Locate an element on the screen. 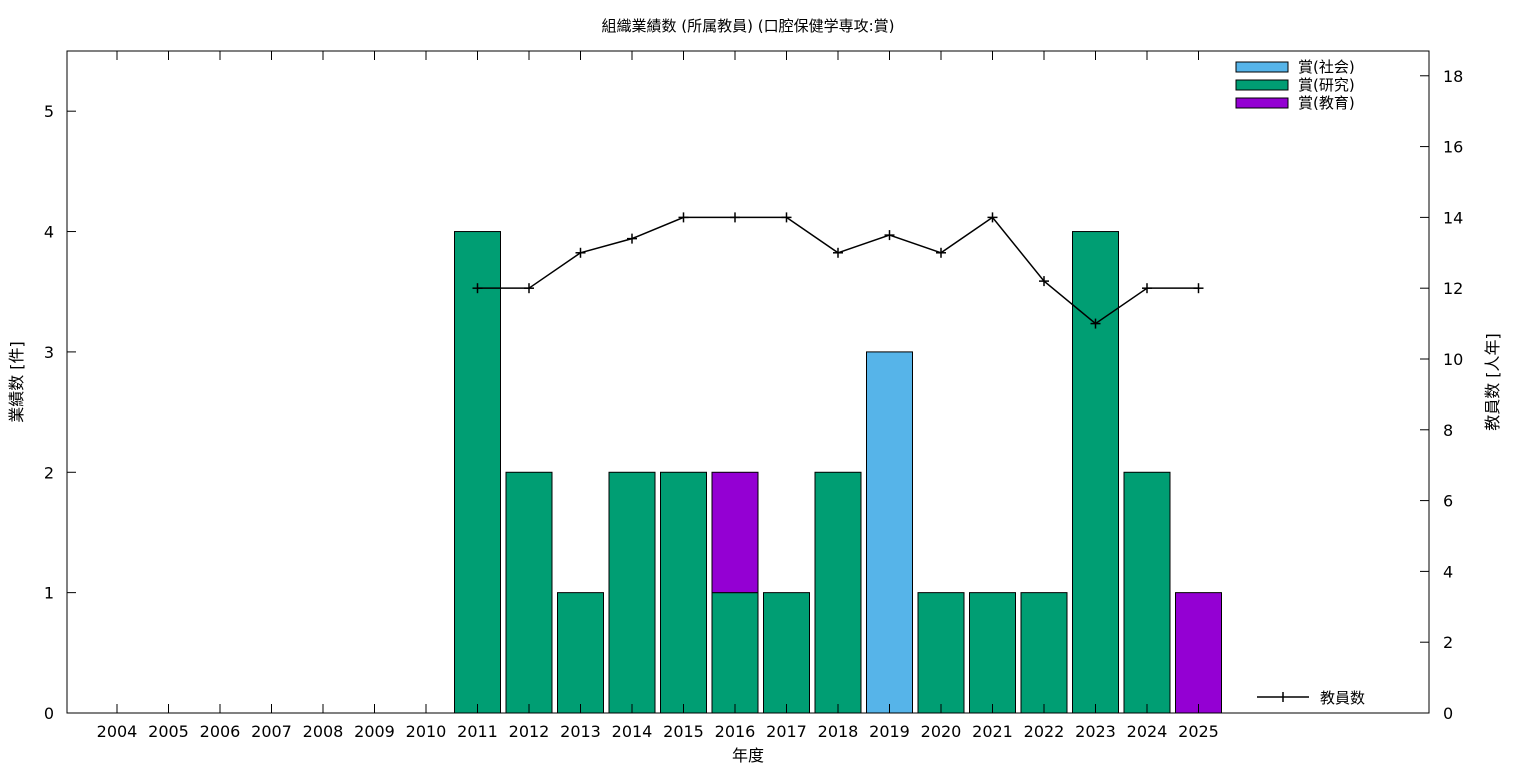 This screenshot has height=768, width=1536. y2-tick-label: 2 is located at coordinates (1448, 642).